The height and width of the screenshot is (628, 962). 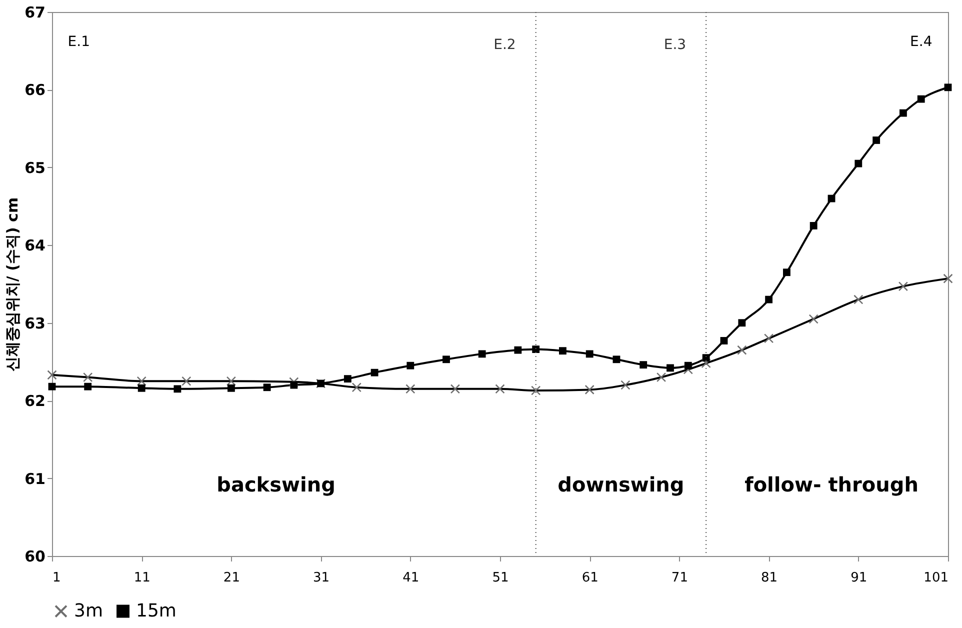 I want to click on x-tick-label: 101, so click(x=936, y=578).